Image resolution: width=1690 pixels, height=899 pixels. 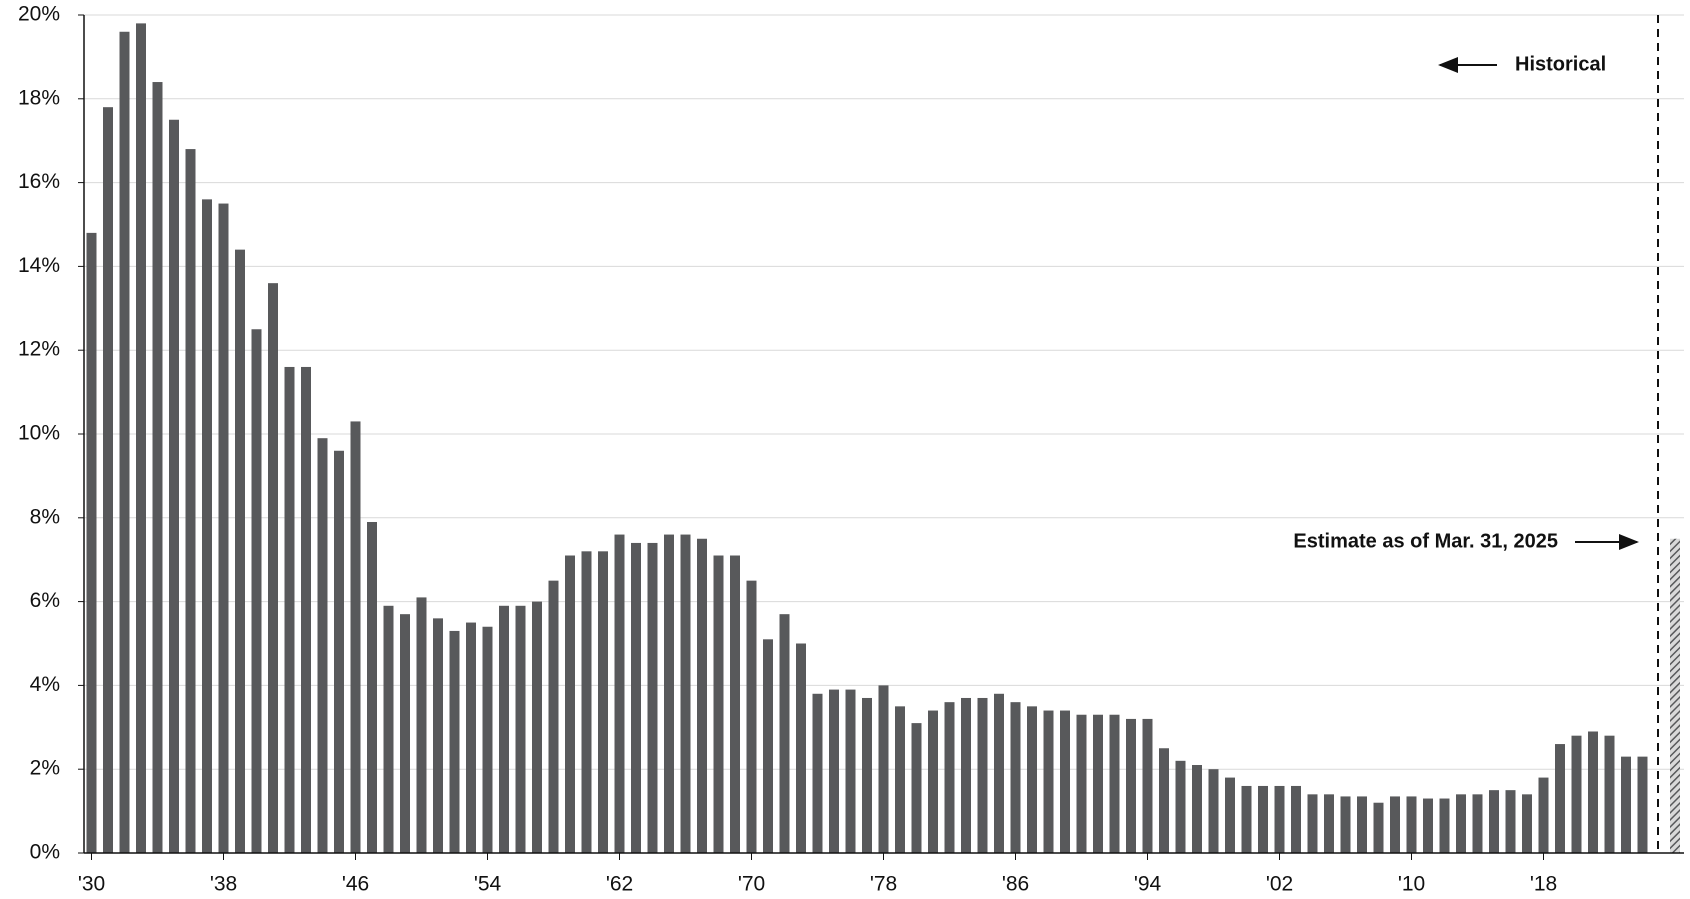 I want to click on y-tick-label: 6%, so click(x=45, y=600).